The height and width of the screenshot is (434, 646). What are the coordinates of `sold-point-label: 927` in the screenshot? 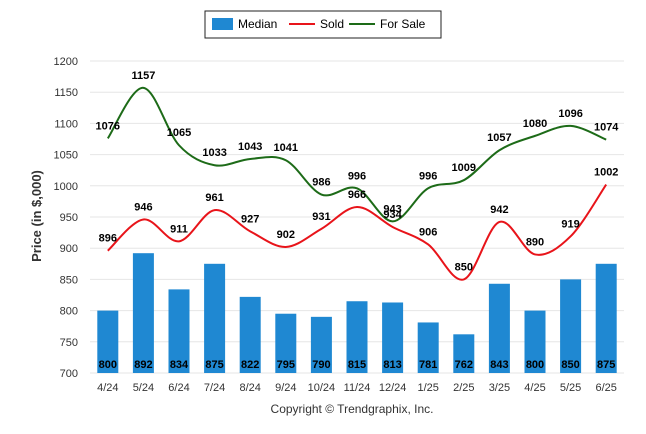 It's located at (250, 219).